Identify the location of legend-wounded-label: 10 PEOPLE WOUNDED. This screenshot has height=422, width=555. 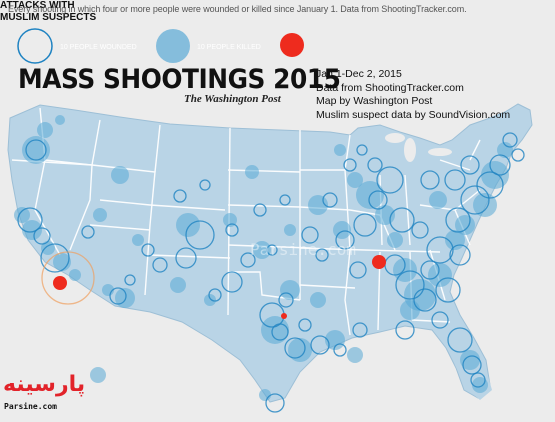
(98, 47).